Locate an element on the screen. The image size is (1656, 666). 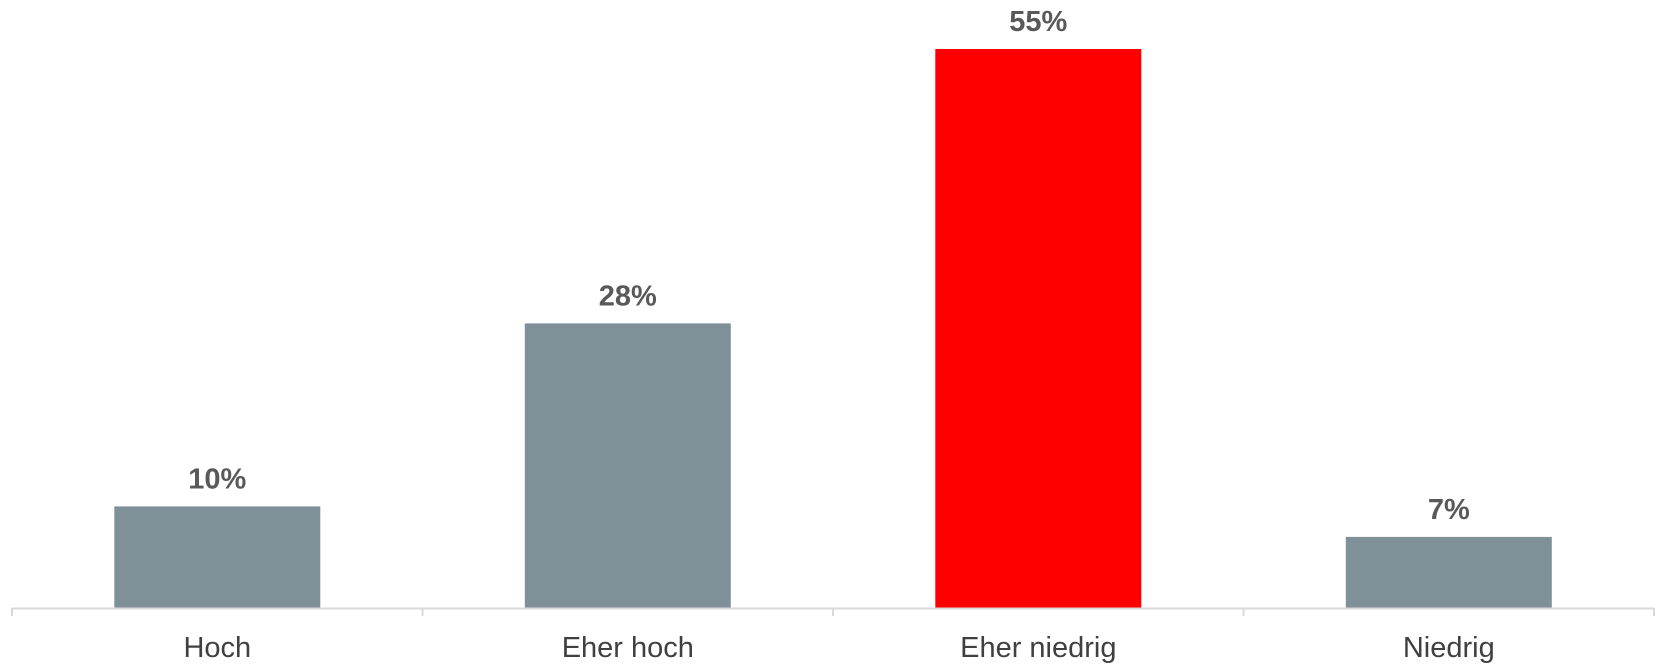
bar-niedrig is located at coordinates (1448, 572).